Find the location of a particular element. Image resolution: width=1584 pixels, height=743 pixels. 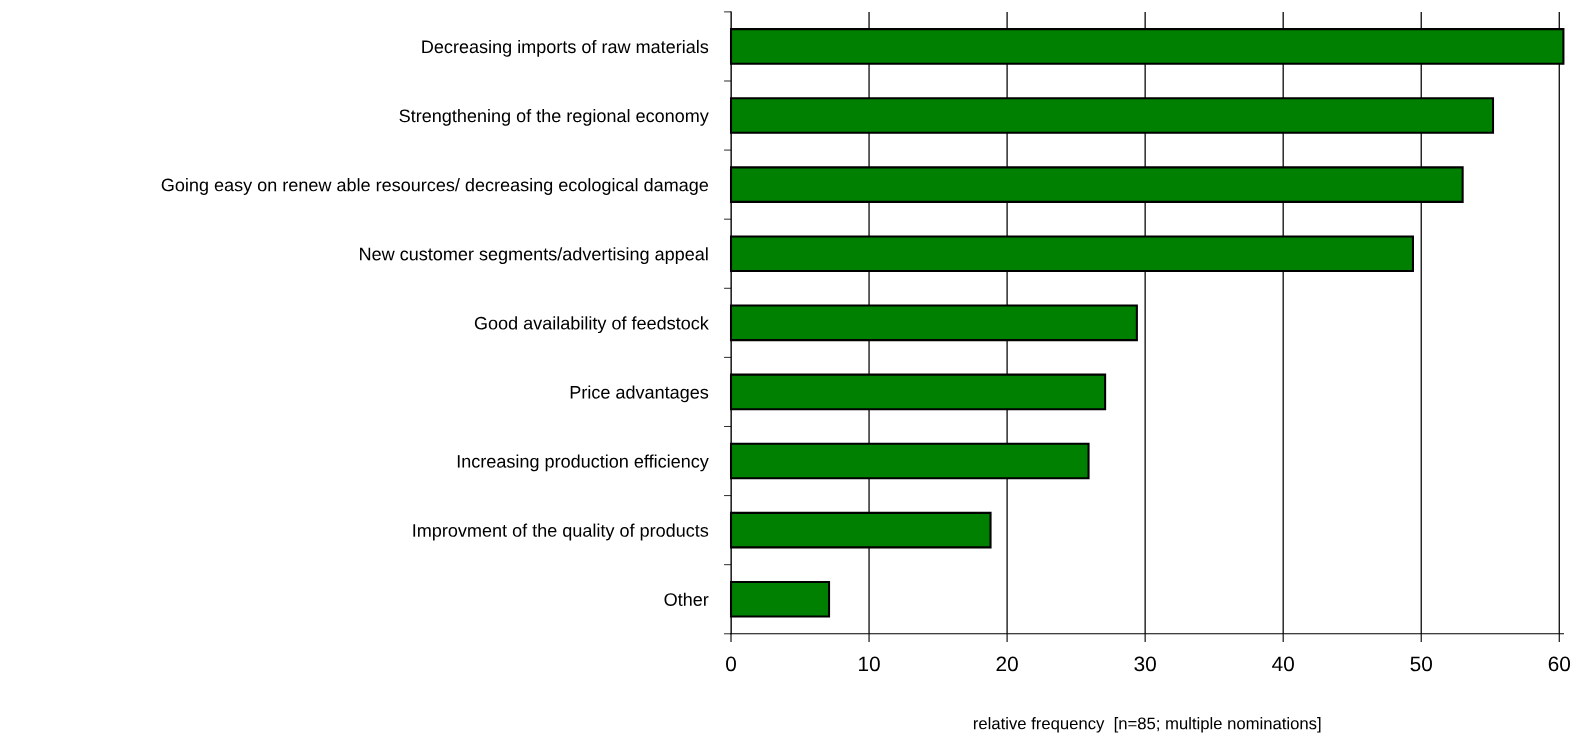

x-tick-label: 20 is located at coordinates (1007, 664).